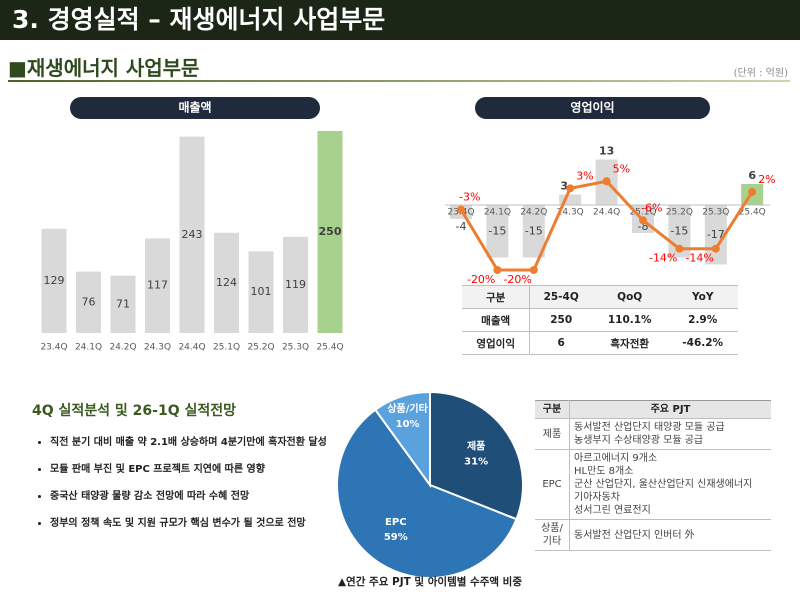  What do you see at coordinates (670, 409) in the screenshot?
I see `header-cell: 주요 PJT` at bounding box center [670, 409].